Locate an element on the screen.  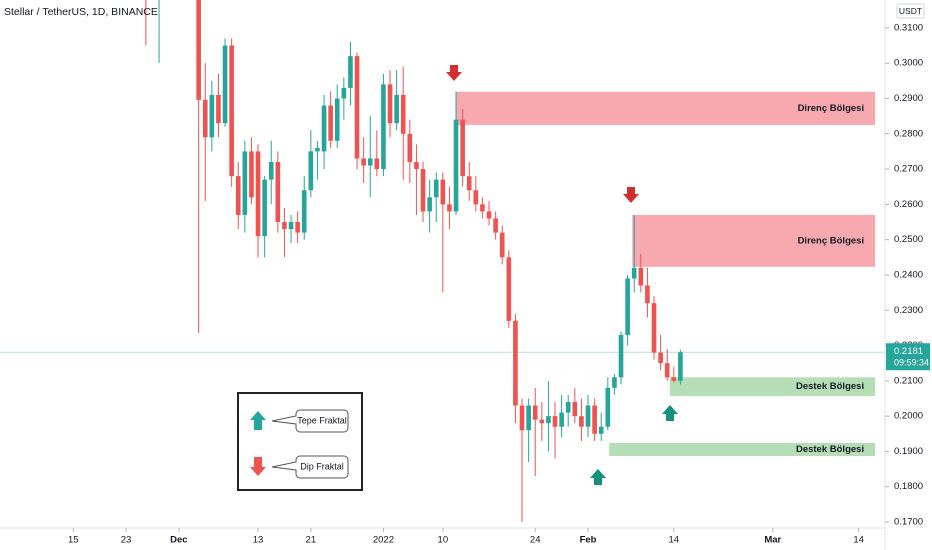
y-tick-label: 0.3000 is located at coordinates (908, 63).